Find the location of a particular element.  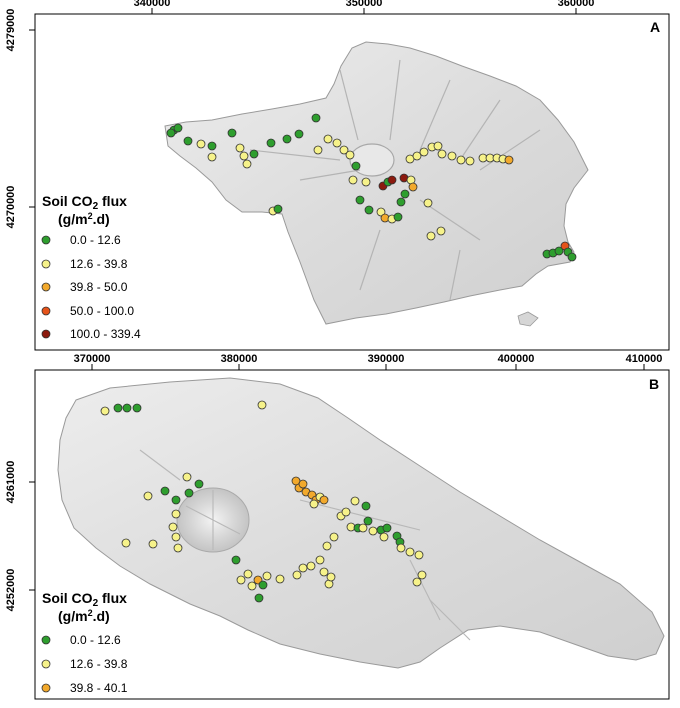

legend-b-title: Soil CO2 flux is located at coordinates (84, 599).